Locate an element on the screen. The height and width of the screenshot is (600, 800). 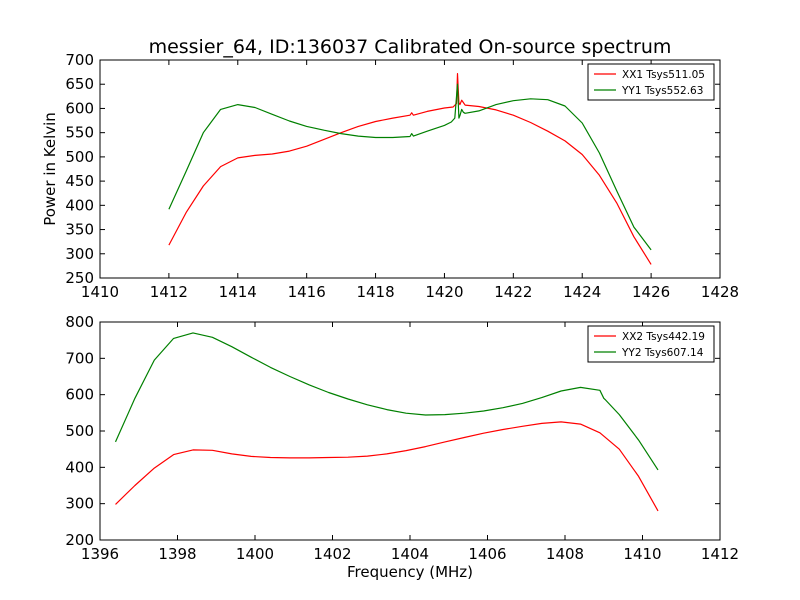
x-tick-label: 1400 is located at coordinates (255, 554).